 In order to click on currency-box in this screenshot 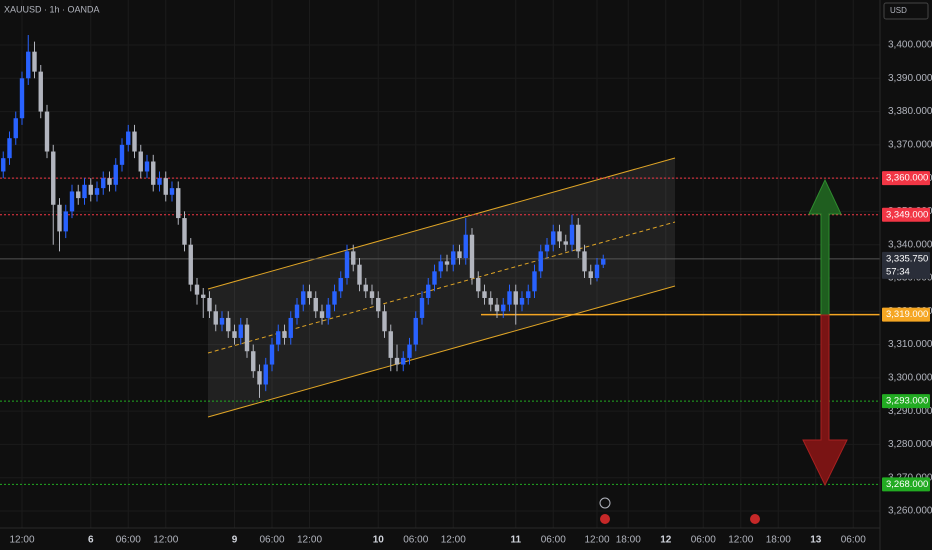, I will do `click(906, 11)`.